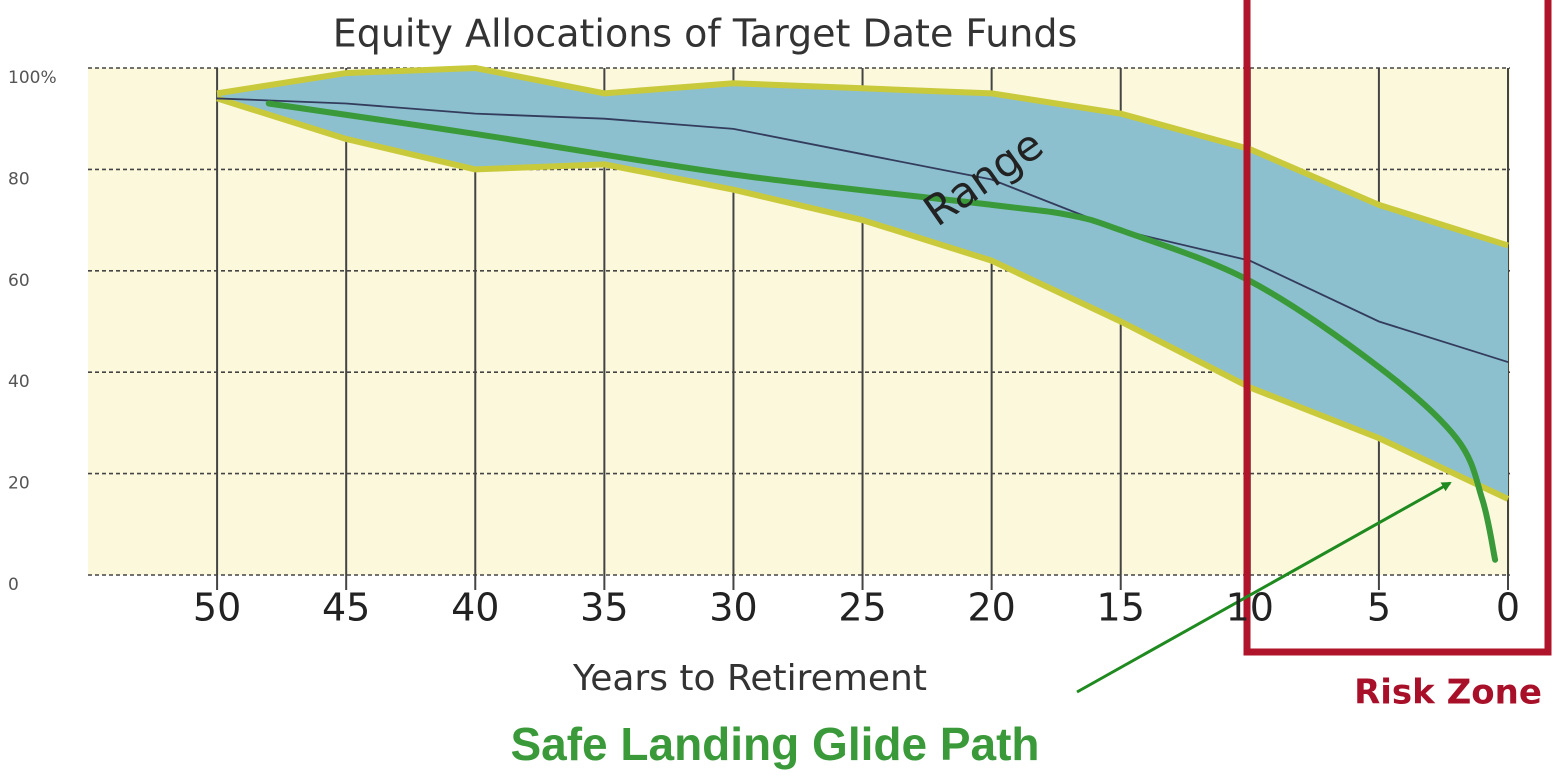 The height and width of the screenshot is (783, 1557). I want to click on x-axis-label: Years to Retirement, so click(749, 678).